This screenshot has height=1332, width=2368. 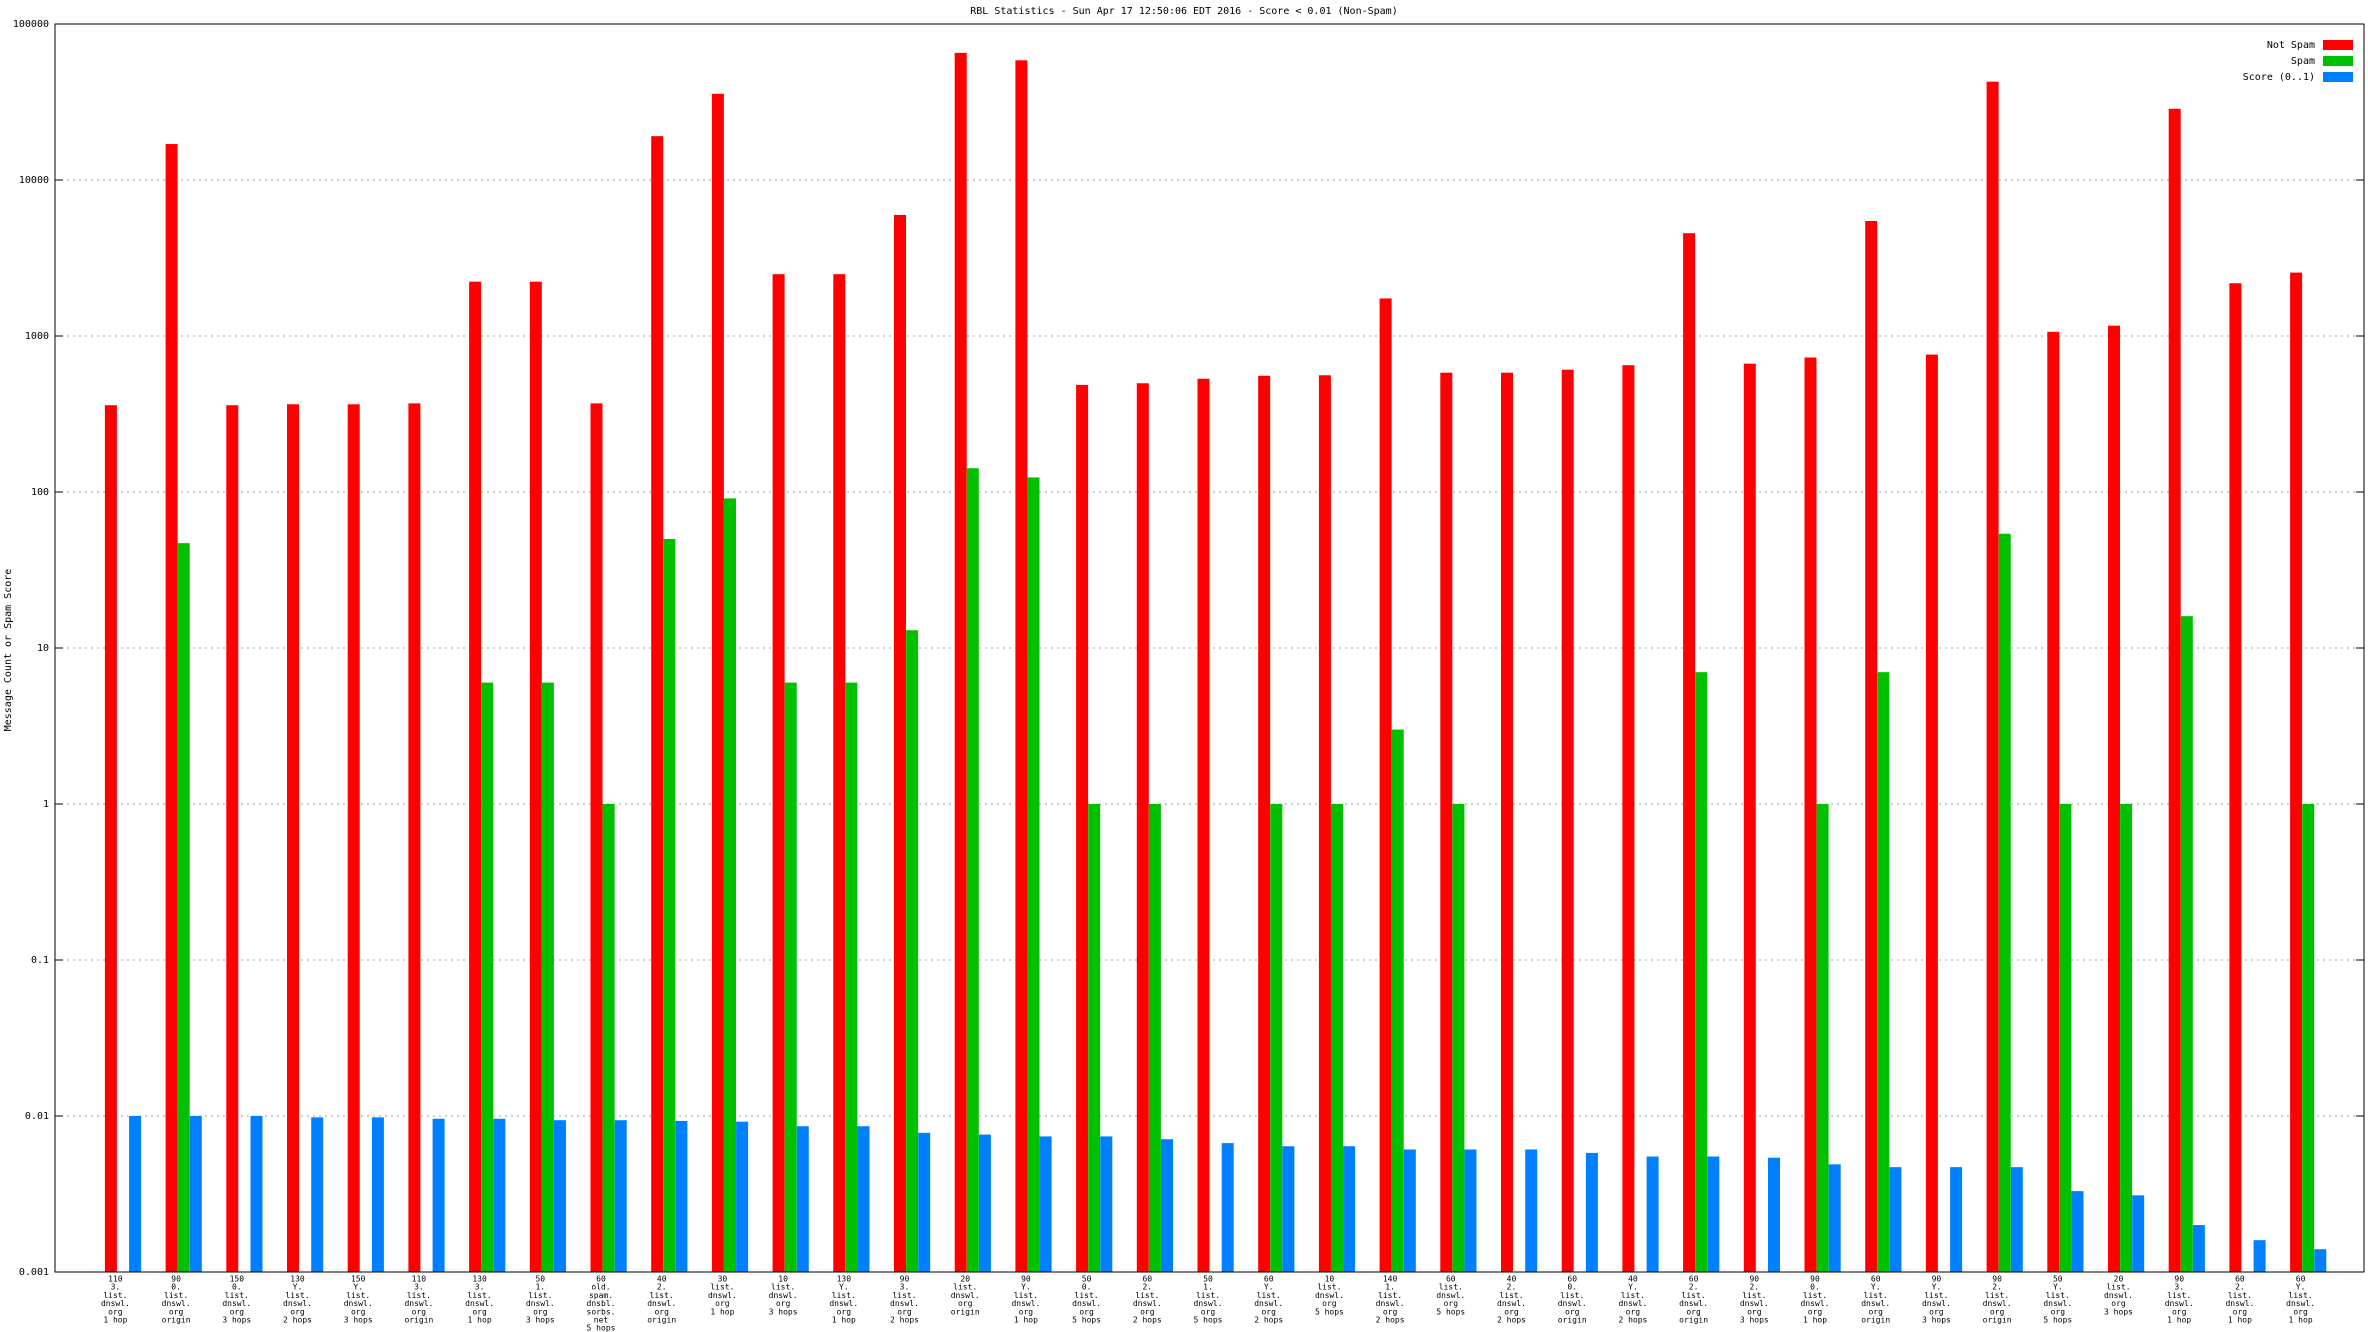 What do you see at coordinates (1633, 1279) in the screenshot?
I see `x-tick-label: 40` at bounding box center [1633, 1279].